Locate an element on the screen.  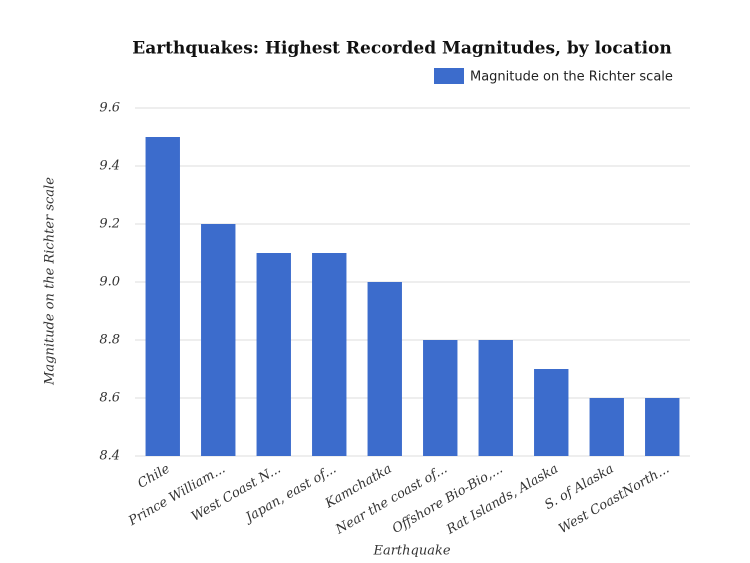
x-axis-label: Earthquake is located at coordinates (411, 551).